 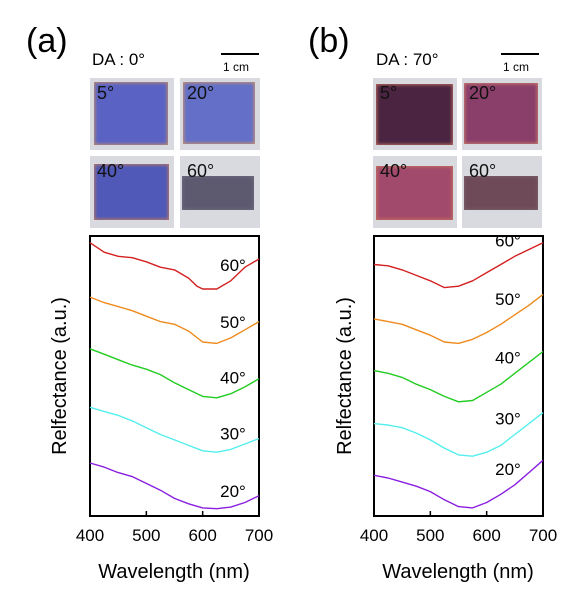 I want to click on series-label-a-1: 50°, so click(x=233, y=322).